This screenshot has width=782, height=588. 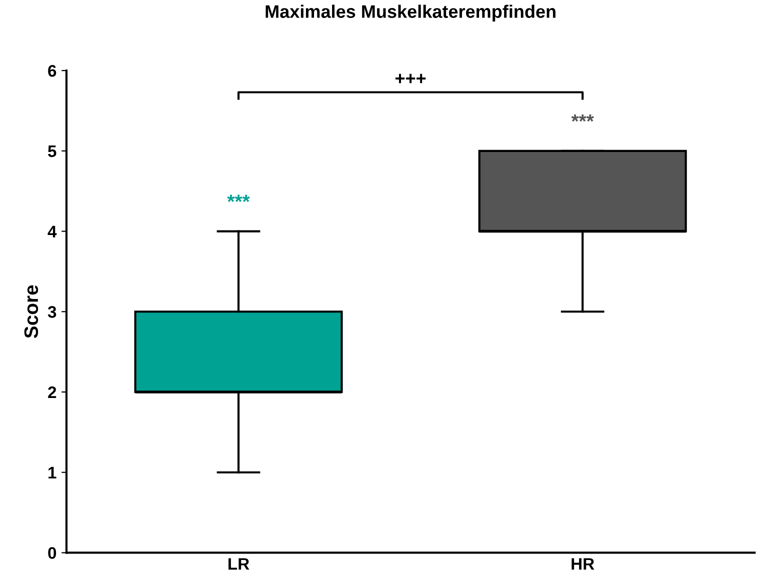 I want to click on y-tick-label: 6, so click(x=52, y=70).